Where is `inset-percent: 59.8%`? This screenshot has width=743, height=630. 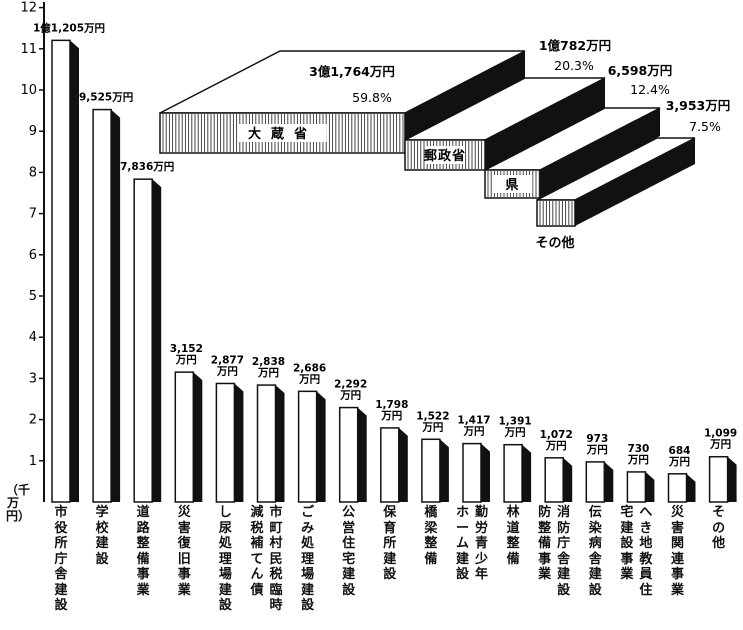
inset-percent: 59.8% is located at coordinates (372, 97).